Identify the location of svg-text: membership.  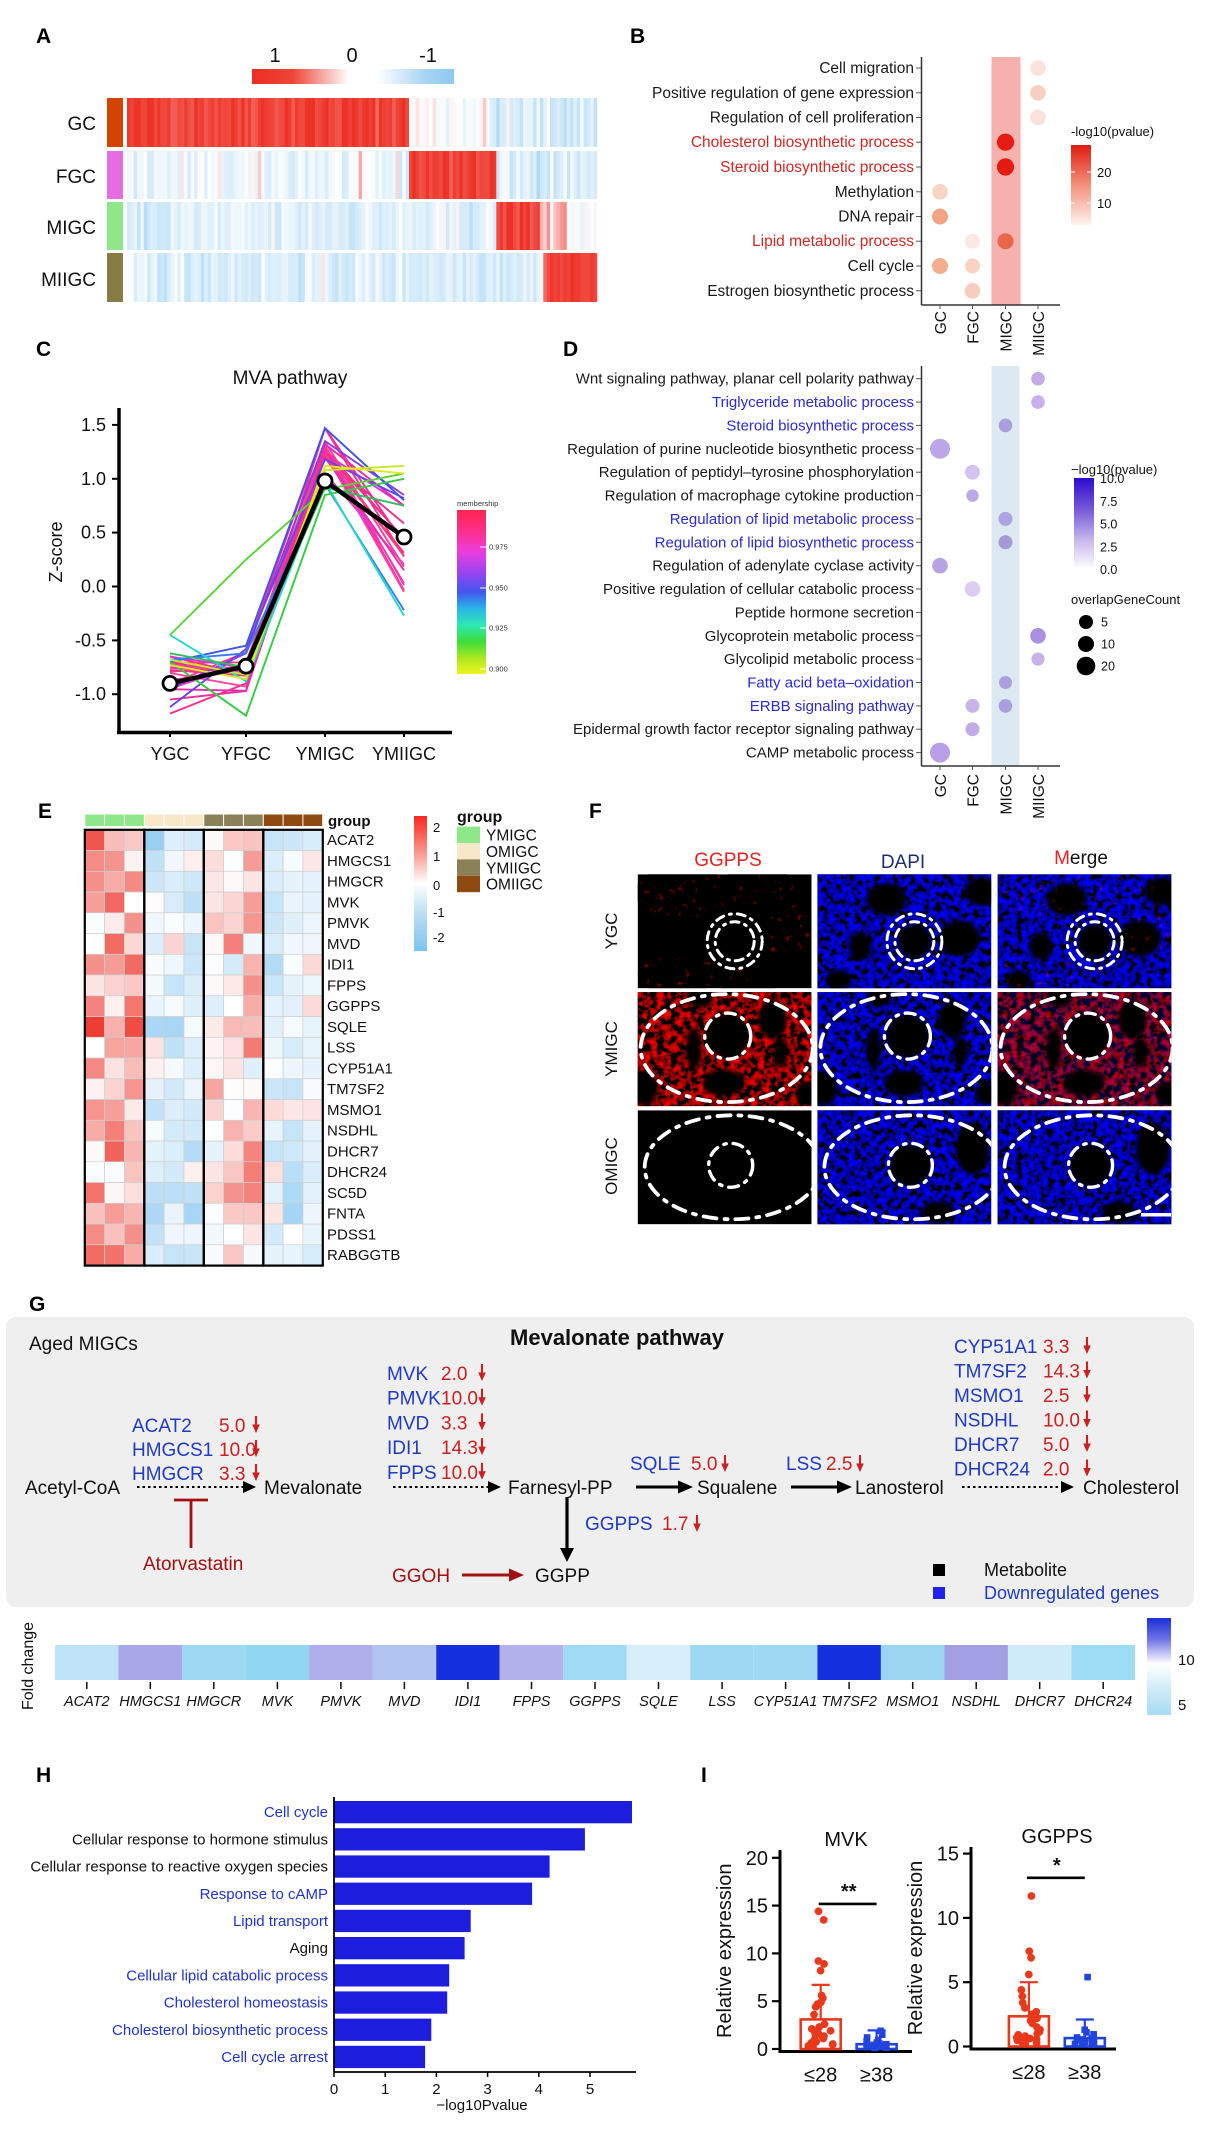
(477, 503).